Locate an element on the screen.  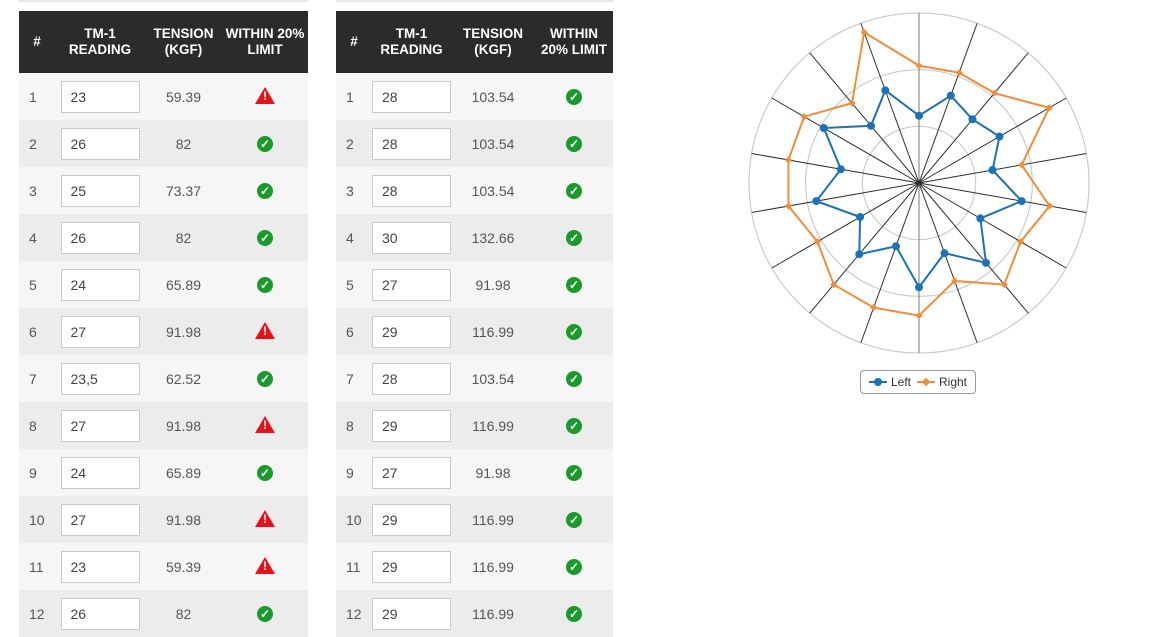
tm1-reading-input: 23,5 is located at coordinates (100, 378).